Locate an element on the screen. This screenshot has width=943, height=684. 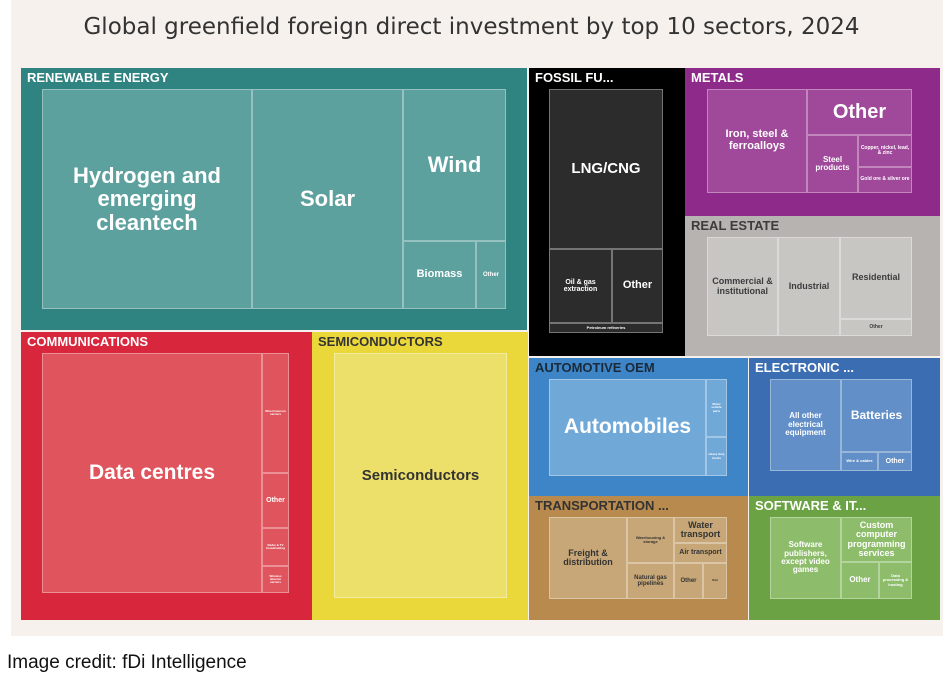
tile-renewable-hydrogen: Hydrogen and emerging cleantech is located at coordinates (147, 199).